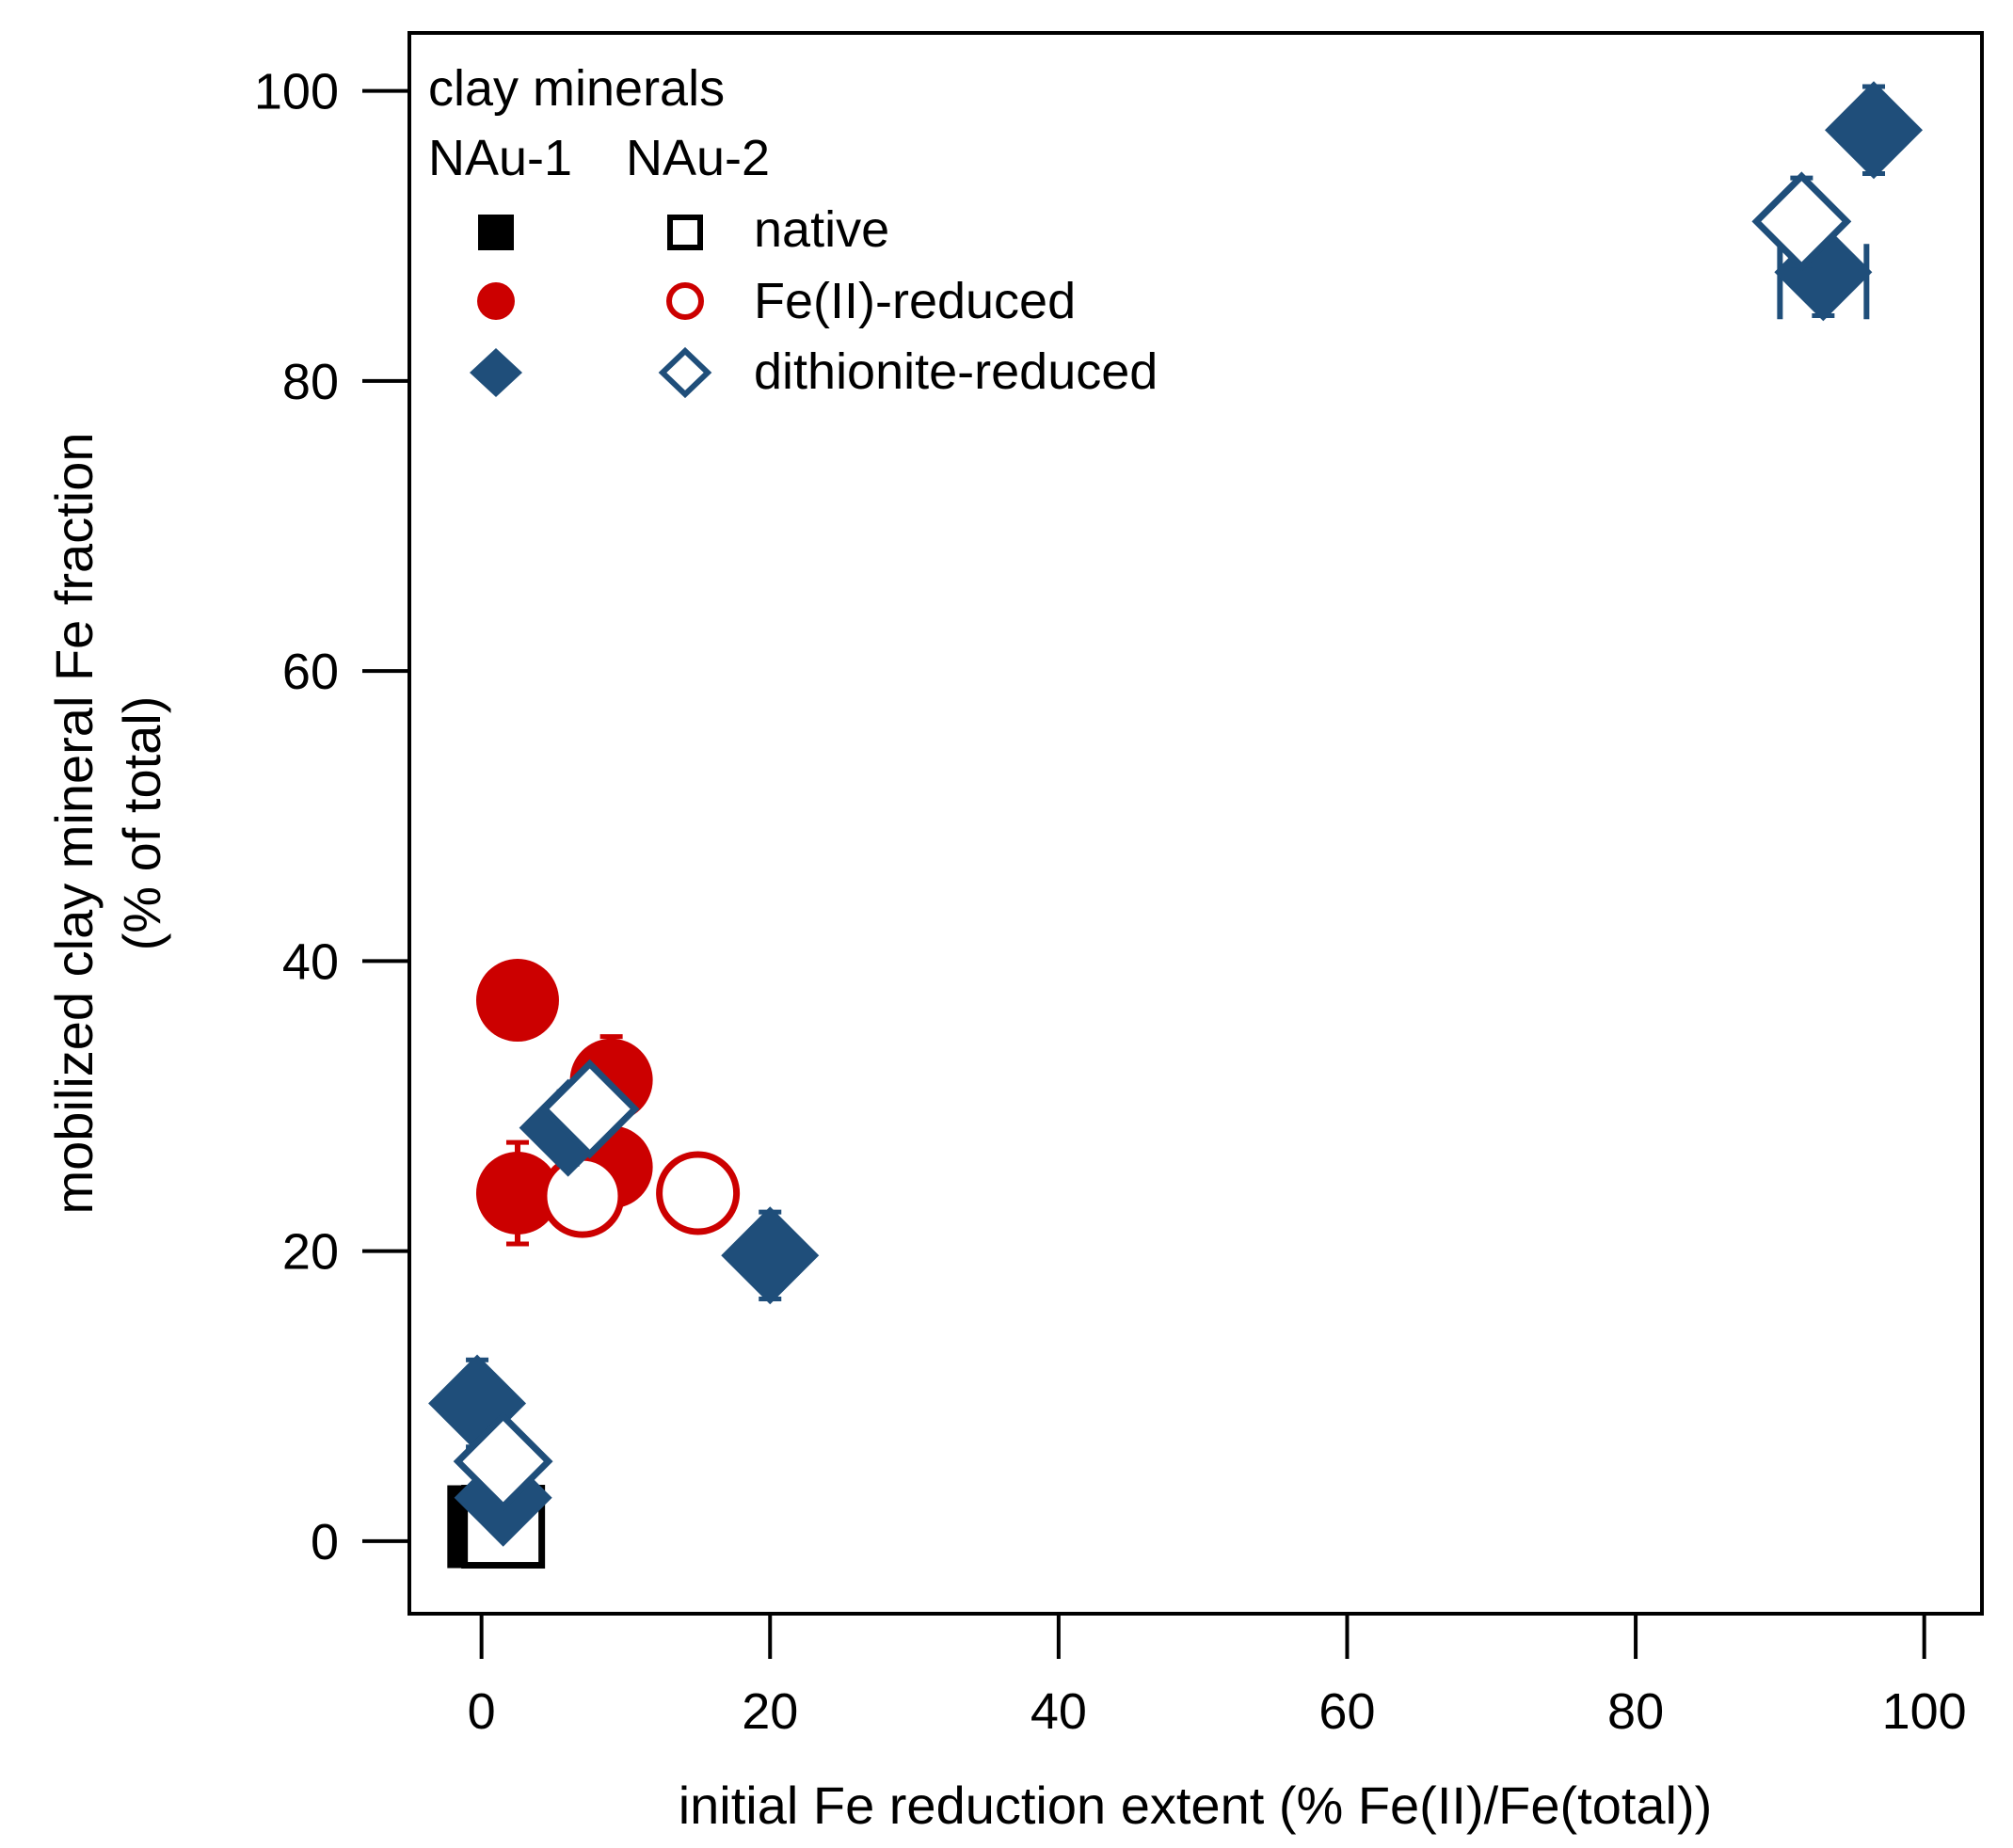  What do you see at coordinates (1346, 1711) in the screenshot?
I see `x-tick-label: 60` at bounding box center [1346, 1711].